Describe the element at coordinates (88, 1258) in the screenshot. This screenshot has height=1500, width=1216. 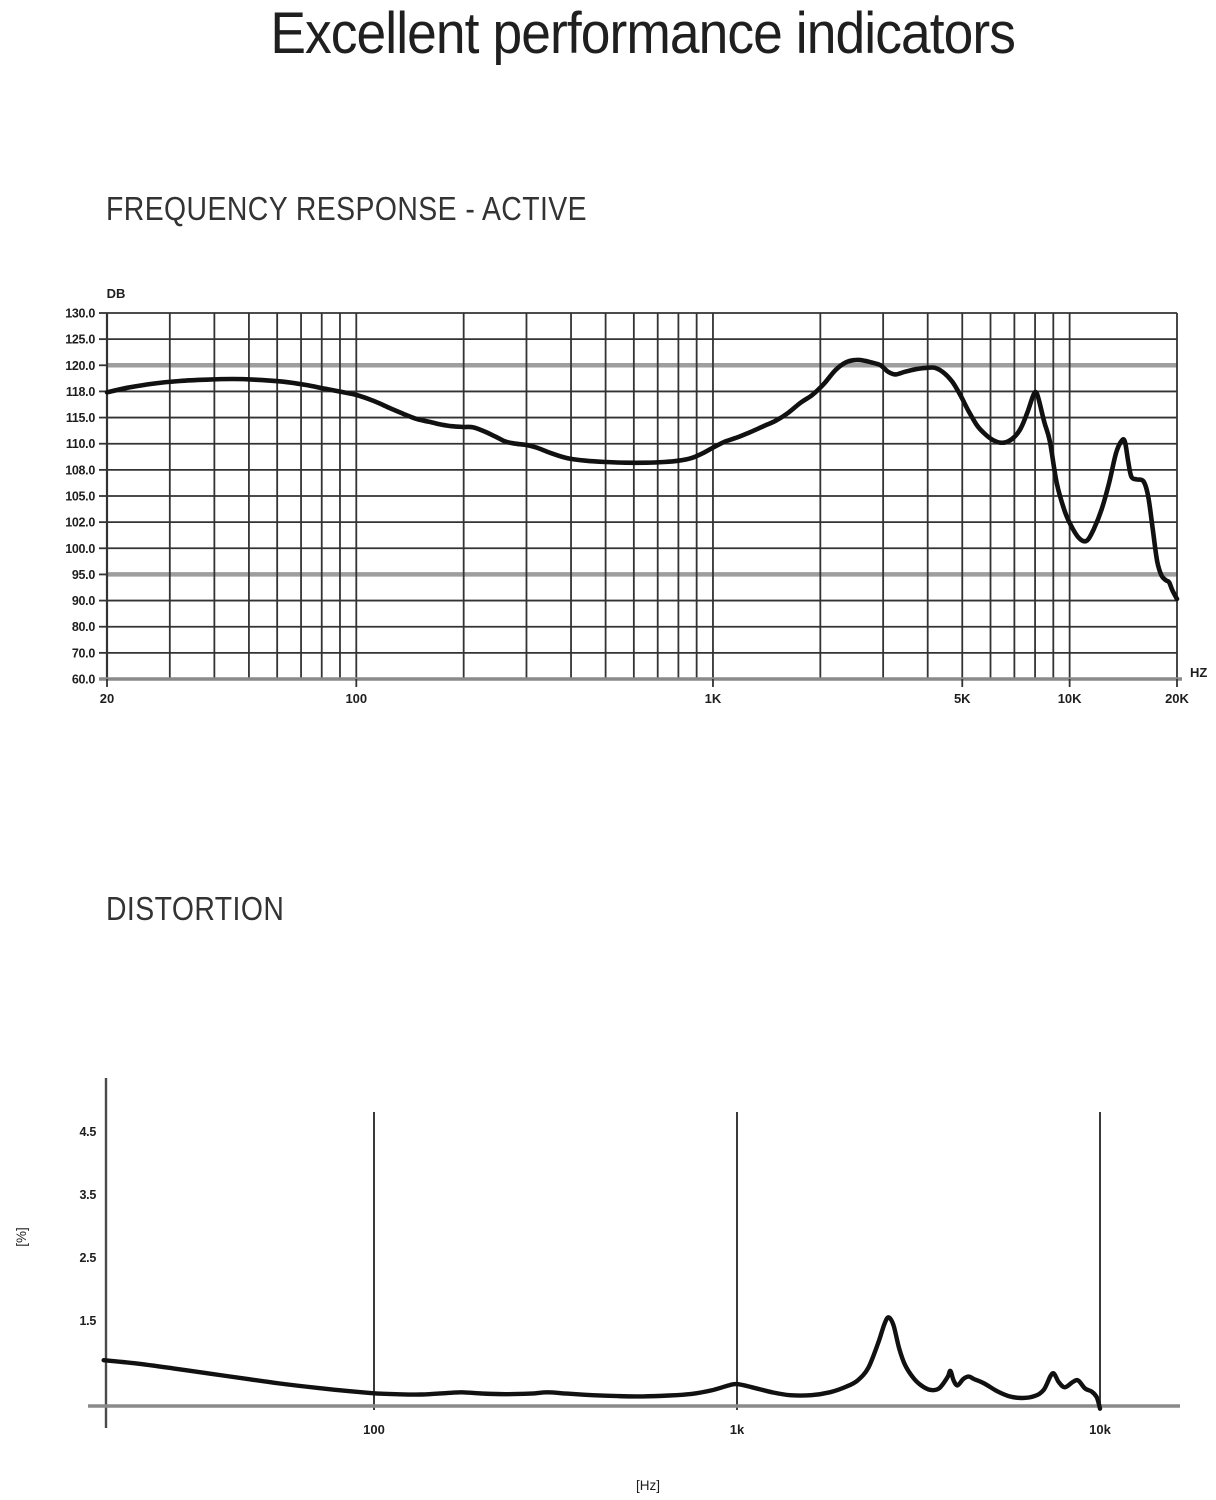
I see `y-tick-label: 2.5` at that location.